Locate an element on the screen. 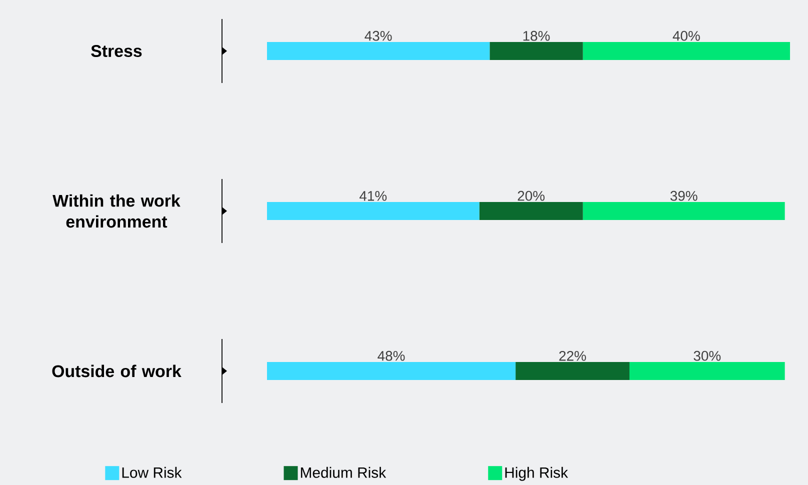 This screenshot has width=808, height=485. legend-label: Low Risk is located at coordinates (152, 472).